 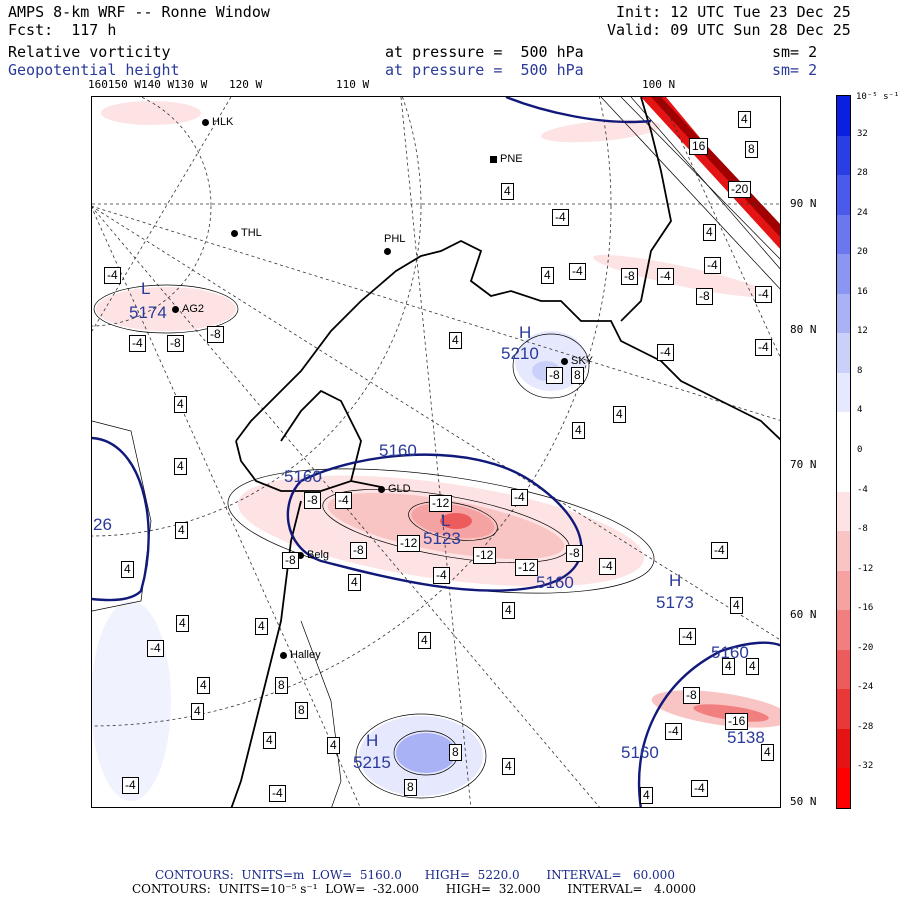 I want to click on colorbar-tick-label: 0, so click(x=860, y=450).